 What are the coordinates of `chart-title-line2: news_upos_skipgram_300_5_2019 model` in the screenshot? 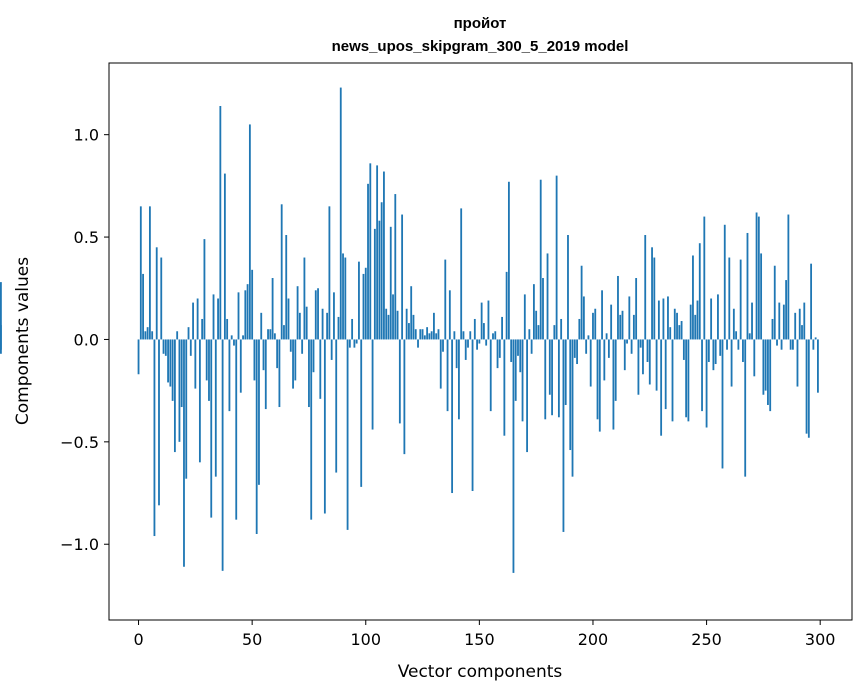 It's located at (480, 46).